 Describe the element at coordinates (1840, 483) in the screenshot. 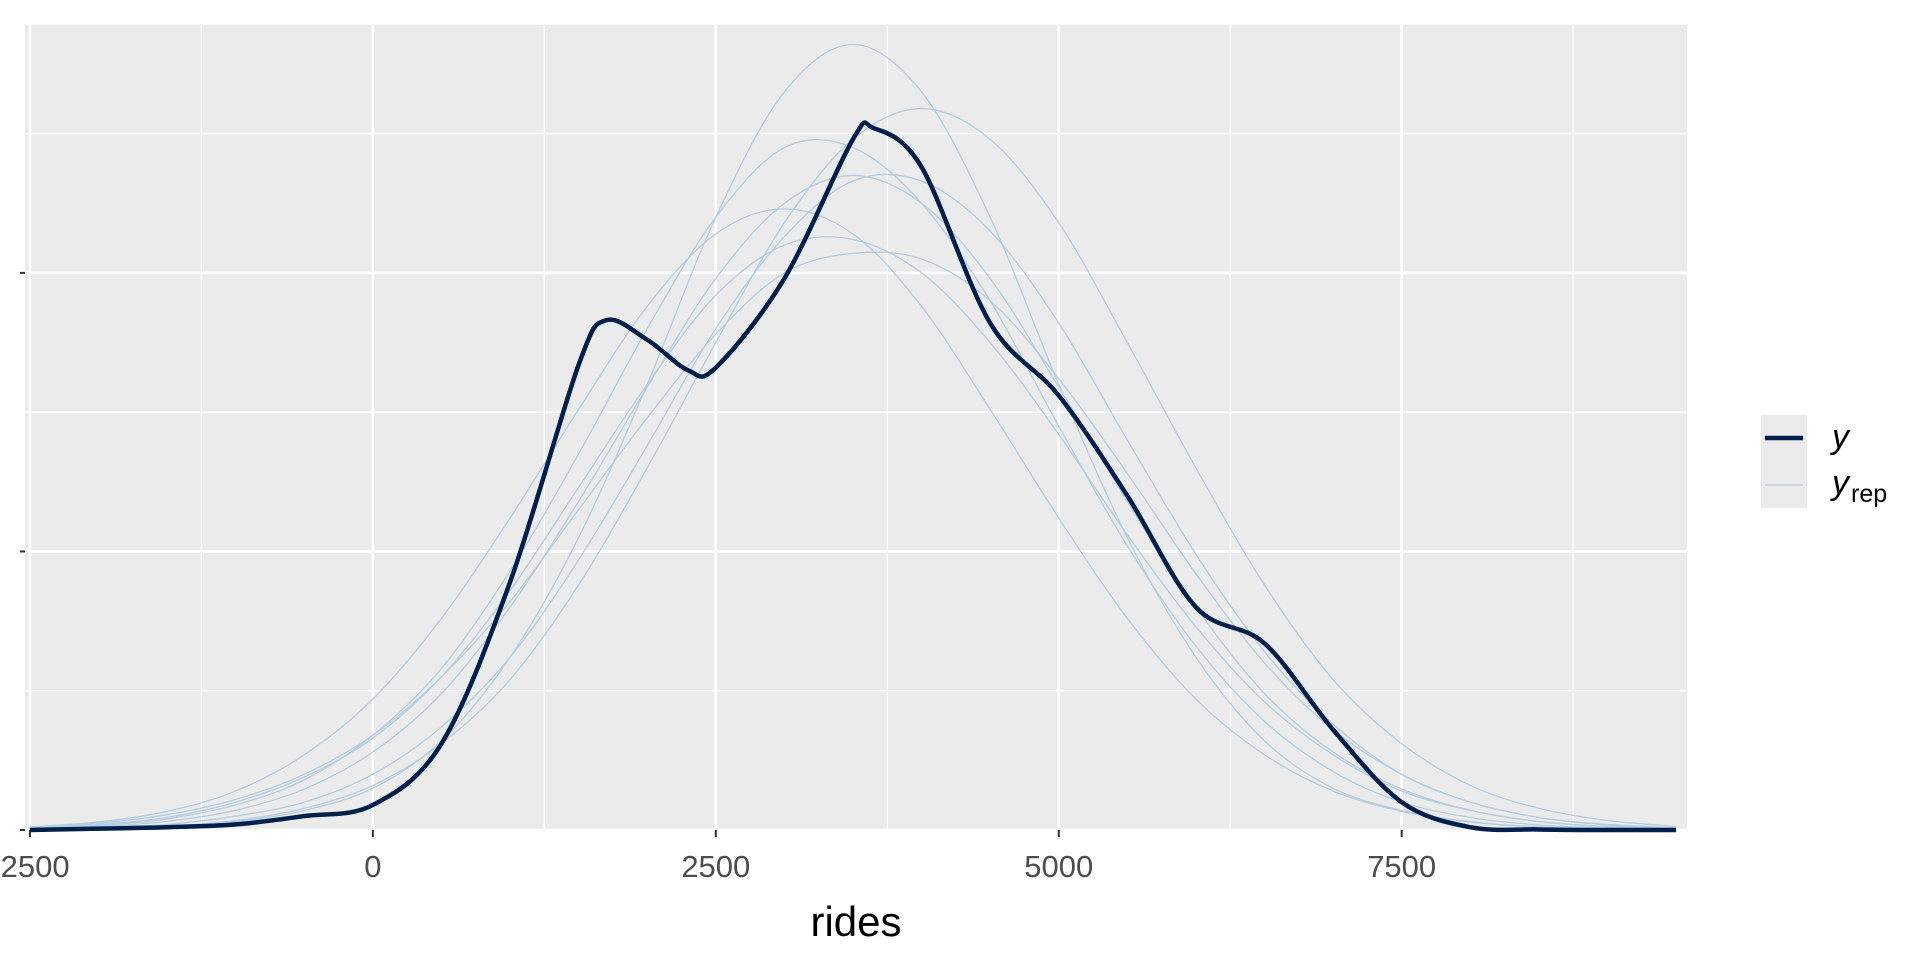

I see `legend-label-main: y` at that location.